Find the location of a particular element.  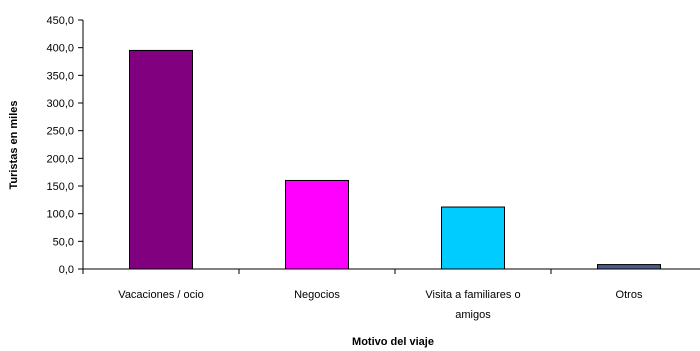

x-tick-label: Vacaciones / ocio is located at coordinates (160, 295).